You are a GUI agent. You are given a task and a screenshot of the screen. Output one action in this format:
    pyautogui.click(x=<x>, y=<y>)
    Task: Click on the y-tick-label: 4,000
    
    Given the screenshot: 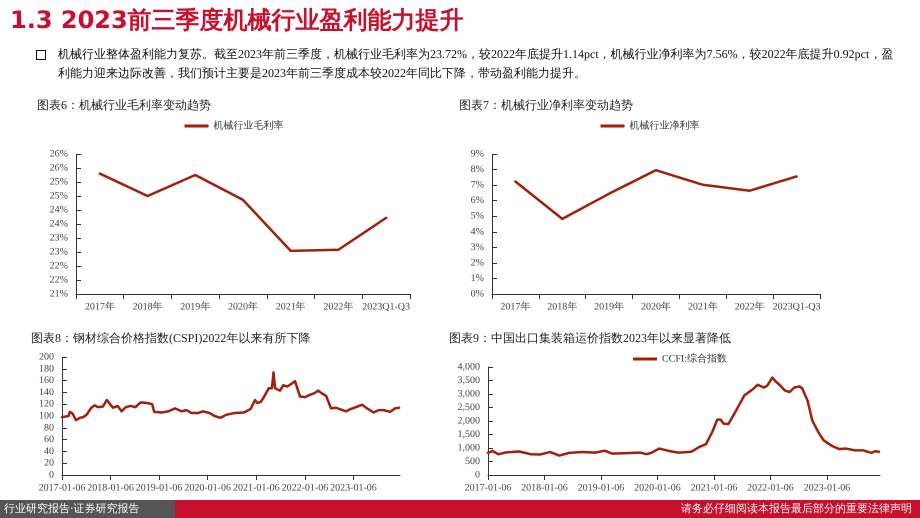 What is the action you would take?
    pyautogui.click(x=469, y=367)
    